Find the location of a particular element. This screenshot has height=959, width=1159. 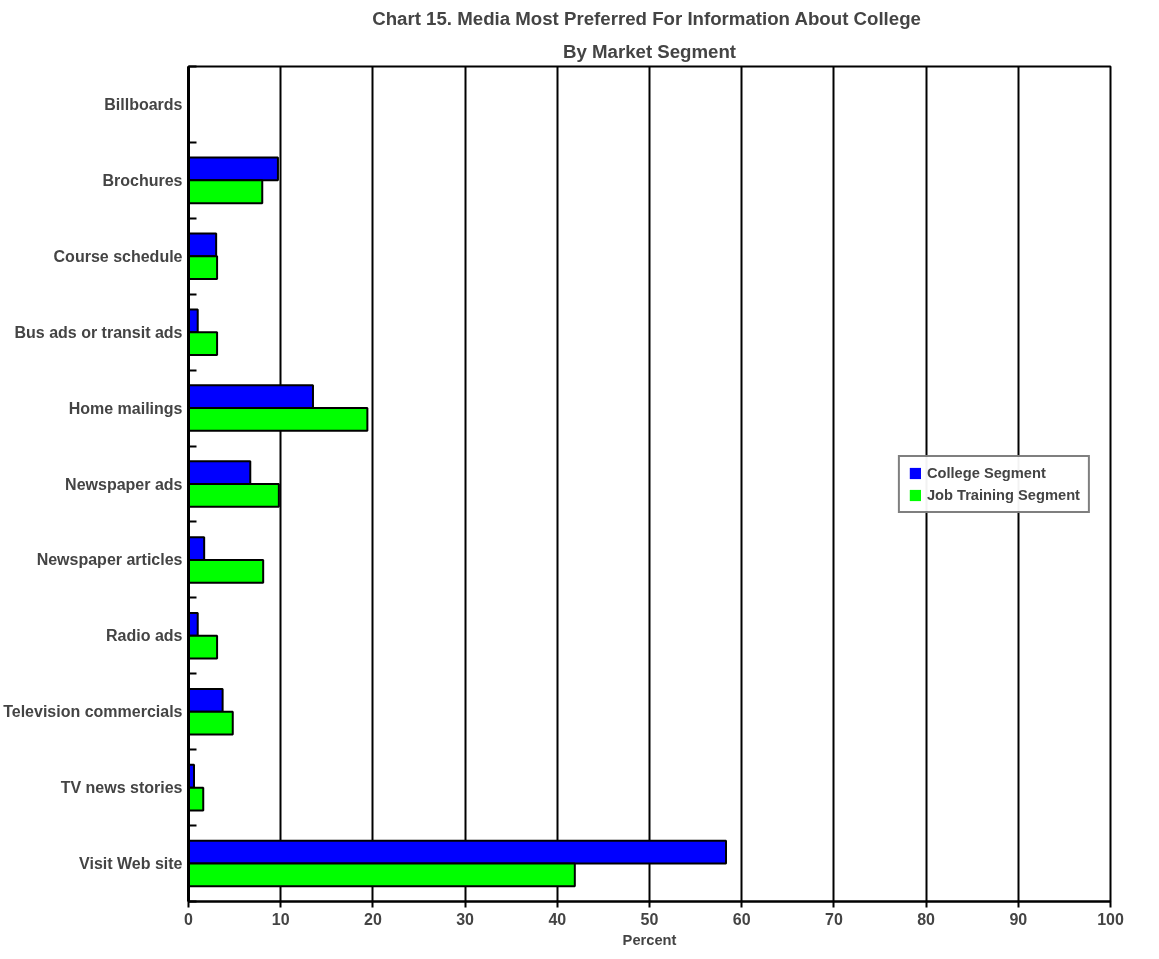

legend-label: College Segment is located at coordinates (986, 472).